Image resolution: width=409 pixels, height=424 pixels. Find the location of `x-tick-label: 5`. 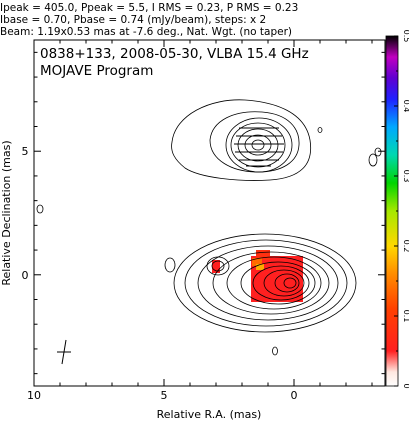

x-tick-label: 5 is located at coordinates (164, 395).